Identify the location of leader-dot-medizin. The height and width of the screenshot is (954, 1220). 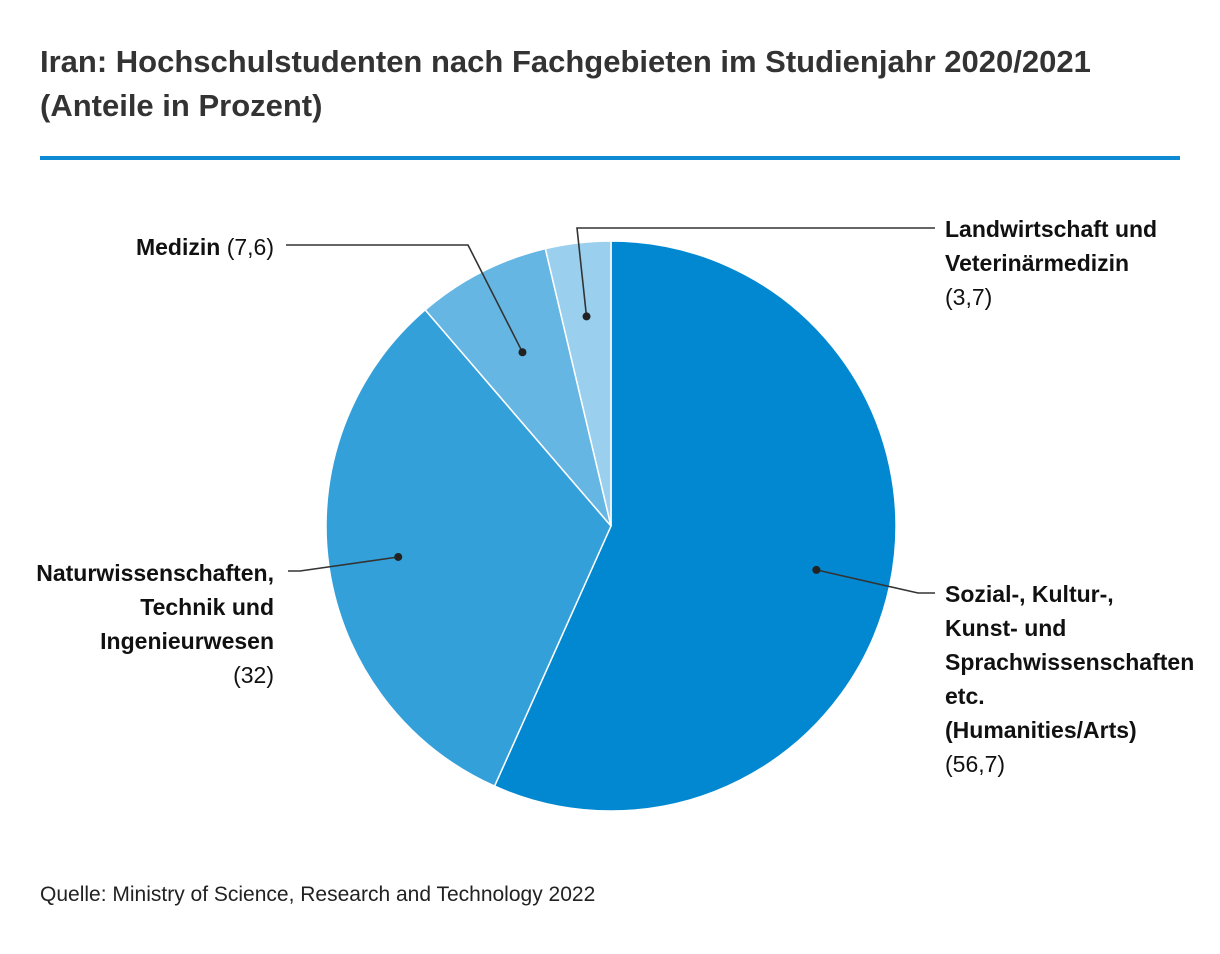
(522, 352).